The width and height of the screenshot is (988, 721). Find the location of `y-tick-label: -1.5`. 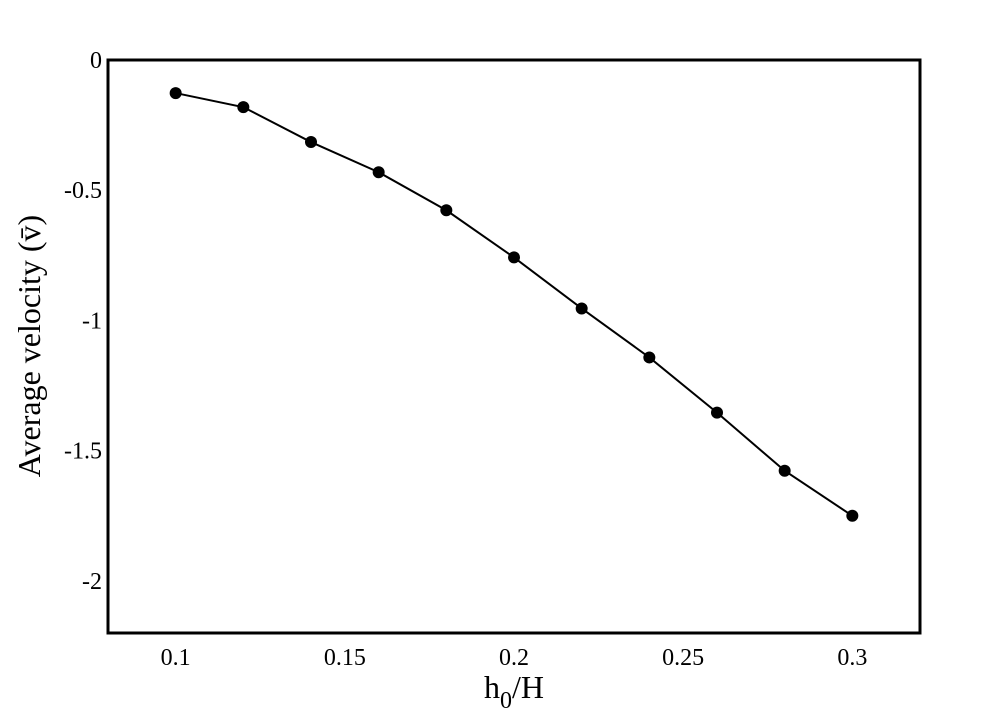

y-tick-label: -1.5 is located at coordinates (83, 452).